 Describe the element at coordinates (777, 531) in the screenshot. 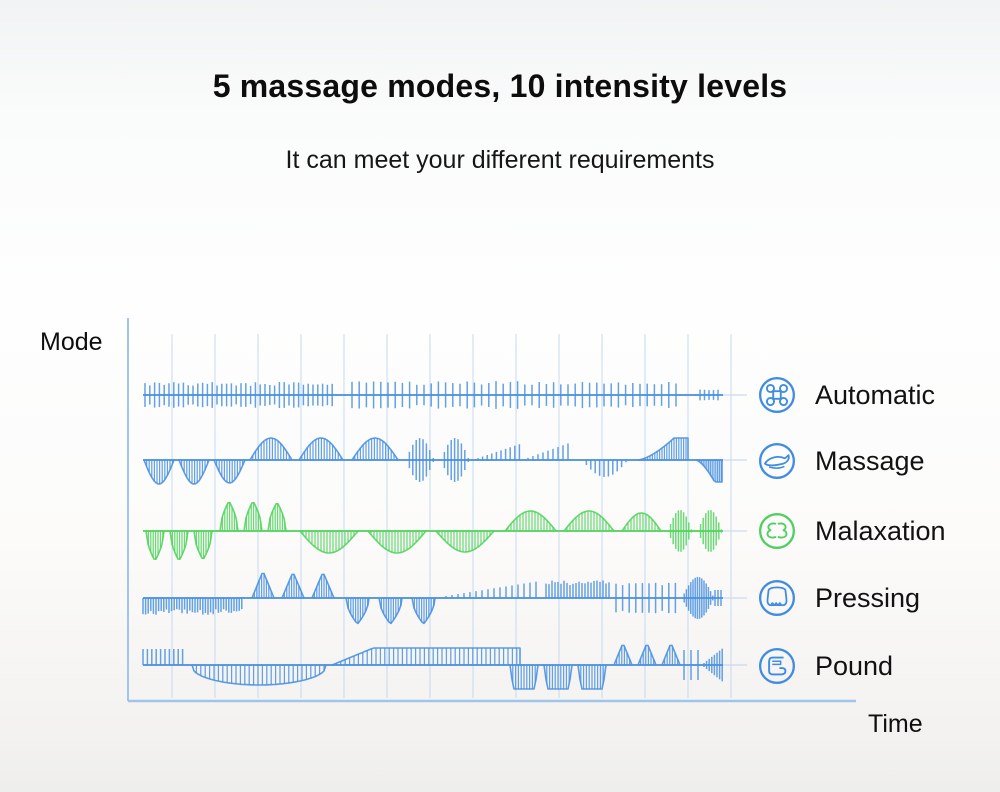

I see `kneading-icon` at that location.